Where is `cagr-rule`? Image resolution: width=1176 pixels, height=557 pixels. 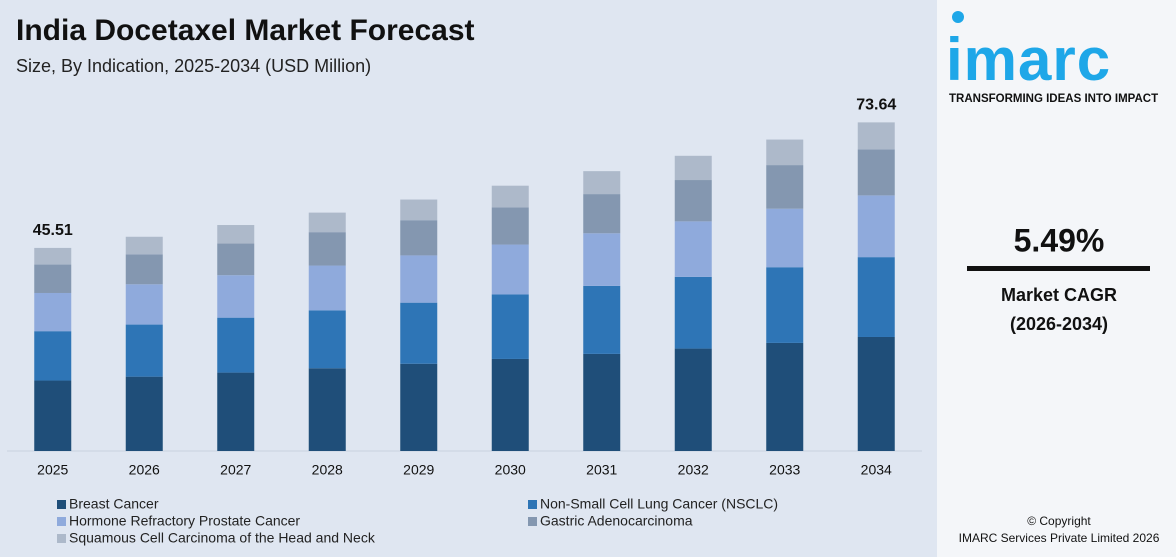 cagr-rule is located at coordinates (1058, 268).